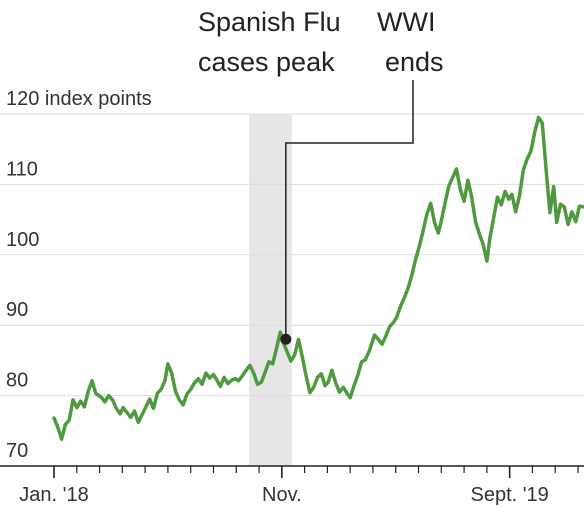  Describe the element at coordinates (316, 472) in the screenshot. I see `x-axis-ticks` at that location.